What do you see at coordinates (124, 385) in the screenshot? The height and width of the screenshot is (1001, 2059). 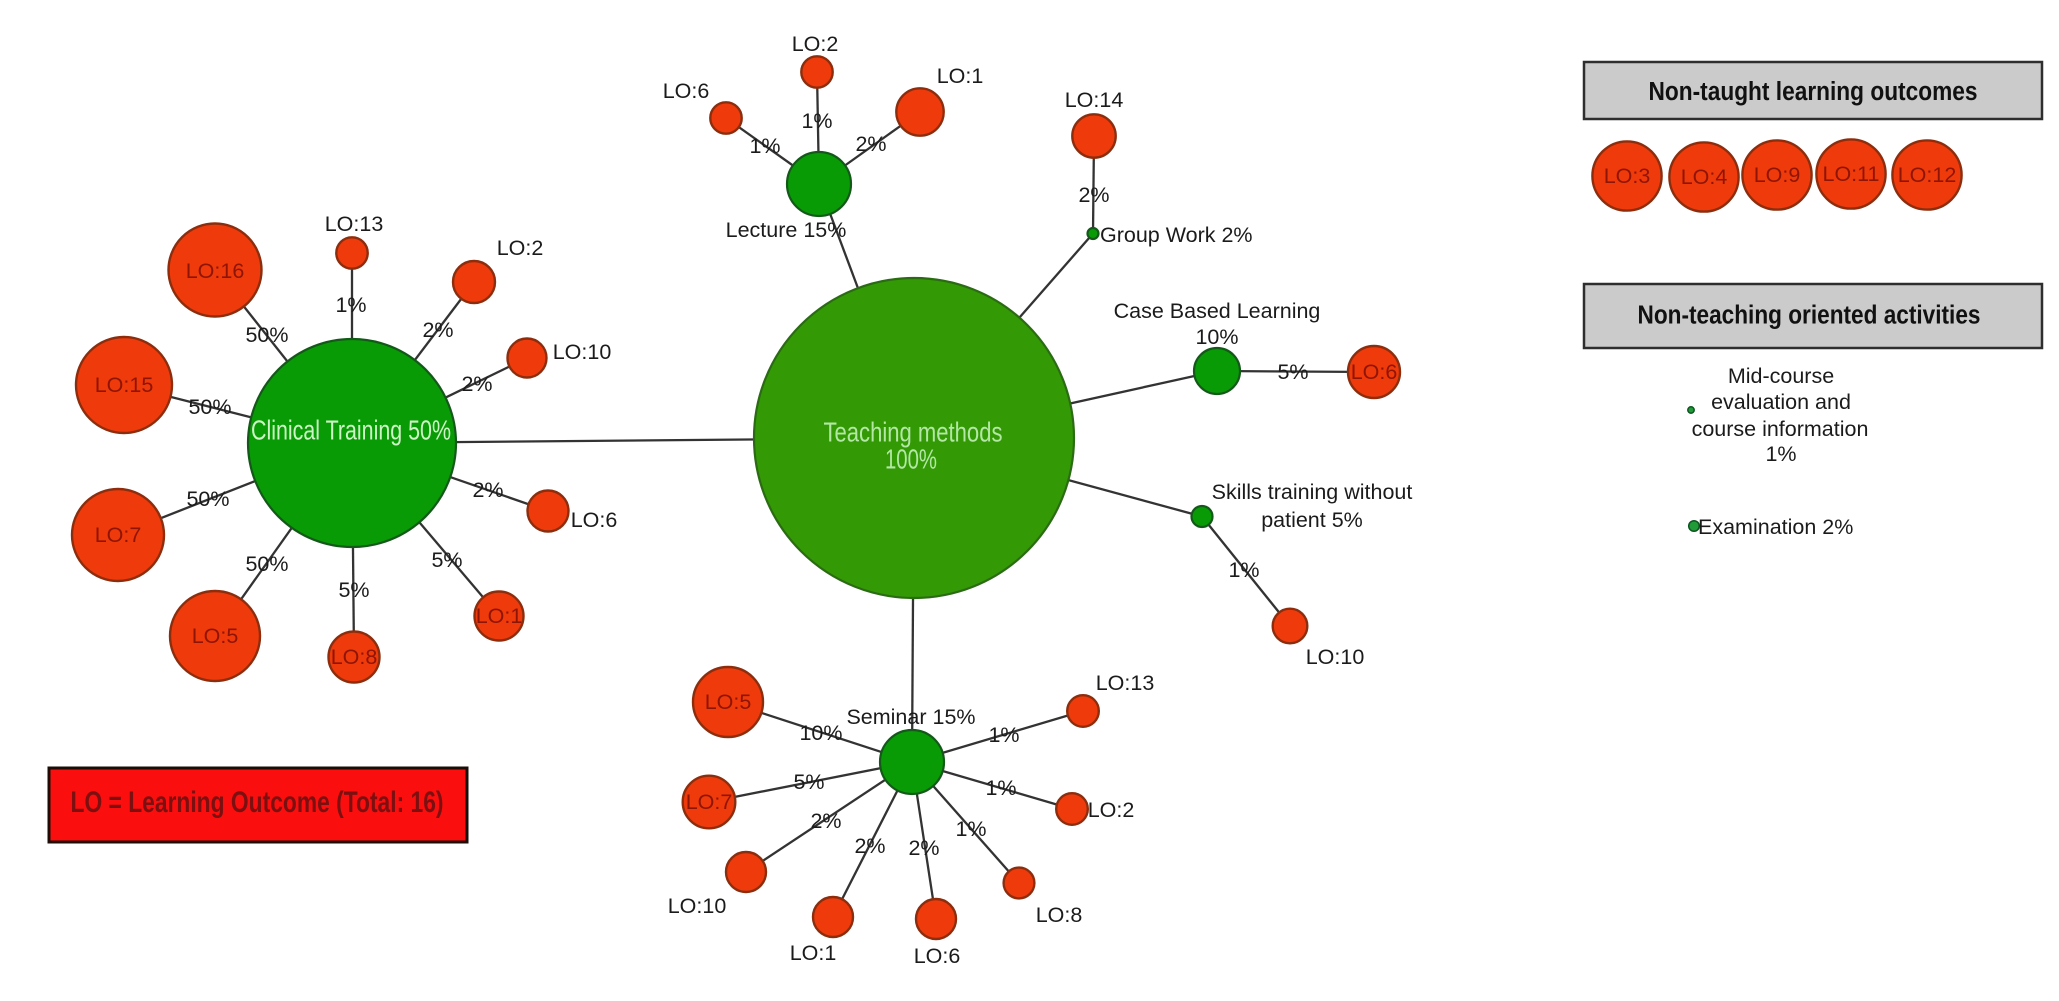 I see `svg-text: LO:15` at bounding box center [124, 385].